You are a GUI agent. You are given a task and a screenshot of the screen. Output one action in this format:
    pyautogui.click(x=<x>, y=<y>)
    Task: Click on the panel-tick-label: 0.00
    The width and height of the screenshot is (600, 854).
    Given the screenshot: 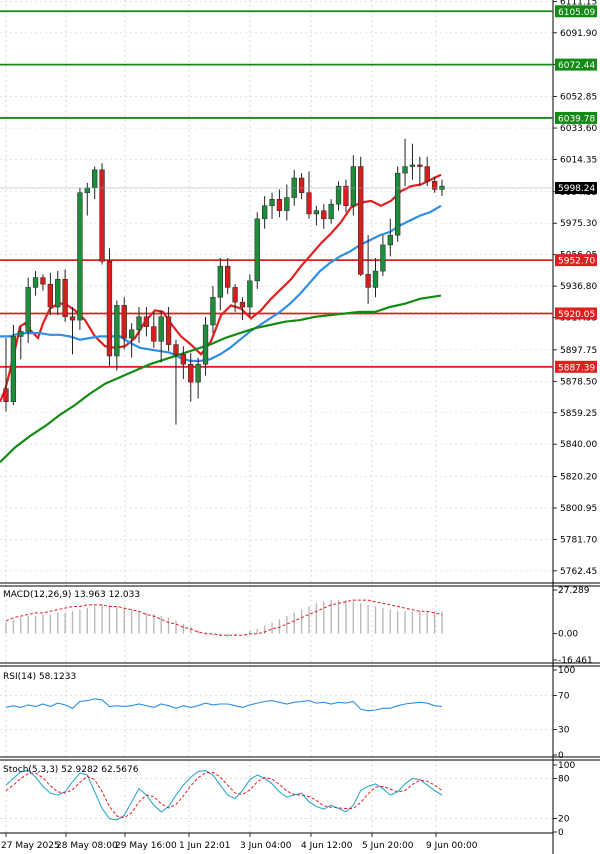 What is the action you would take?
    pyautogui.click(x=568, y=635)
    